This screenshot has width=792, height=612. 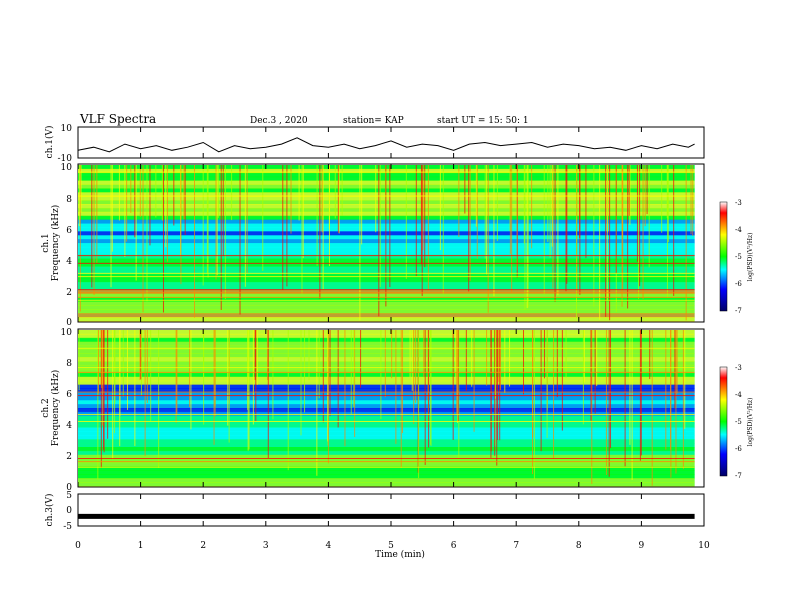 I want to click on ch1-spec-channel-label: ch.1, so click(x=46, y=242).